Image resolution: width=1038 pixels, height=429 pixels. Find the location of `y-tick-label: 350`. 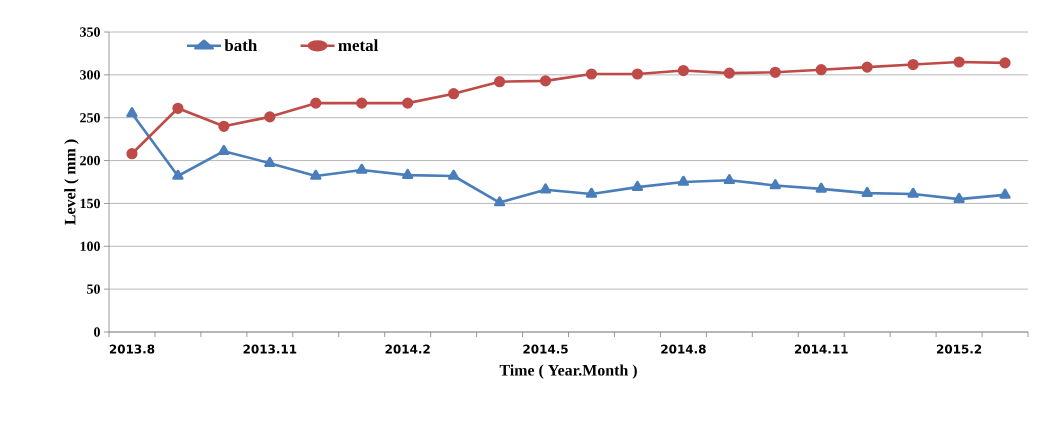

y-tick-label: 350 is located at coordinates (90, 32).